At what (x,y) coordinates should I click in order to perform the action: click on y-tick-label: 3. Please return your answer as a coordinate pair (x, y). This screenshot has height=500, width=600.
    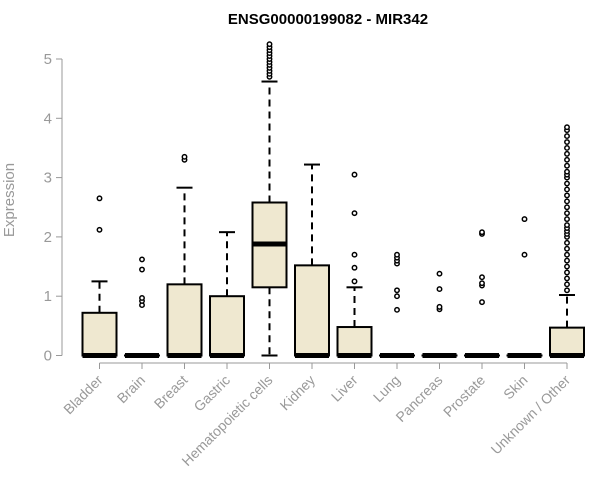
    Looking at the image, I should click on (48, 178).